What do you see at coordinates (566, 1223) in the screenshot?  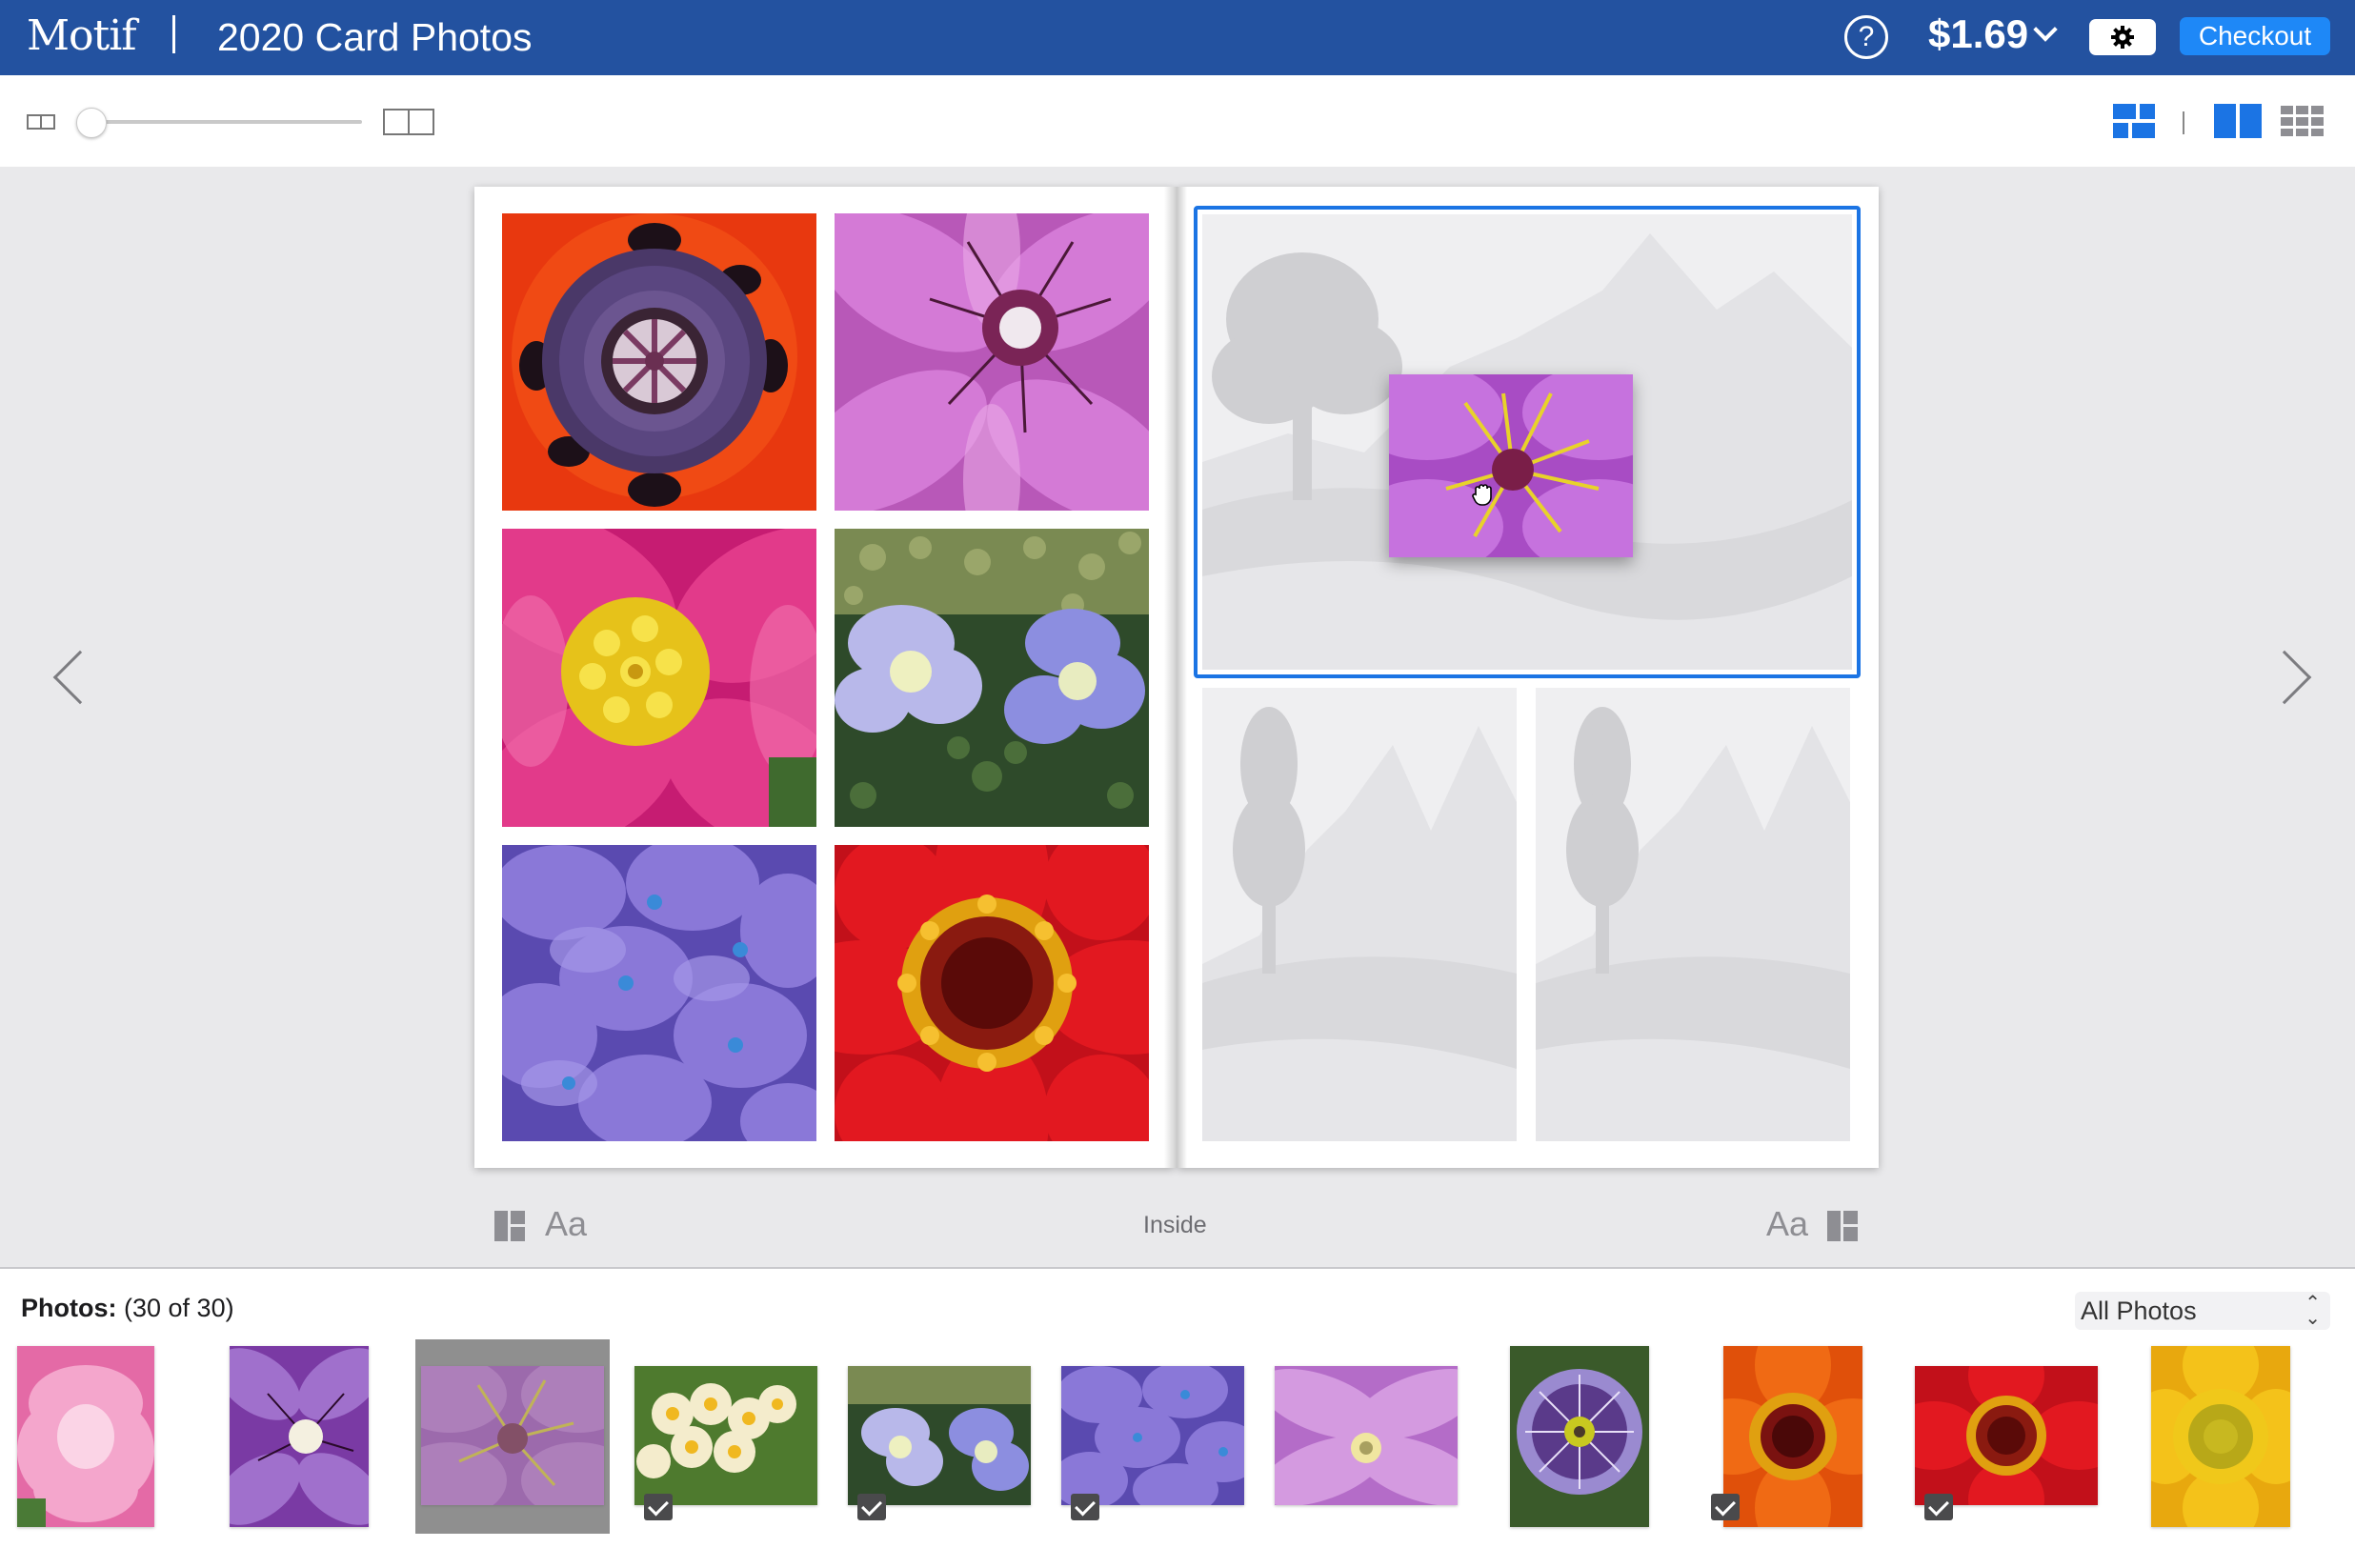 I see `left-page-text-style-button: Aa` at bounding box center [566, 1223].